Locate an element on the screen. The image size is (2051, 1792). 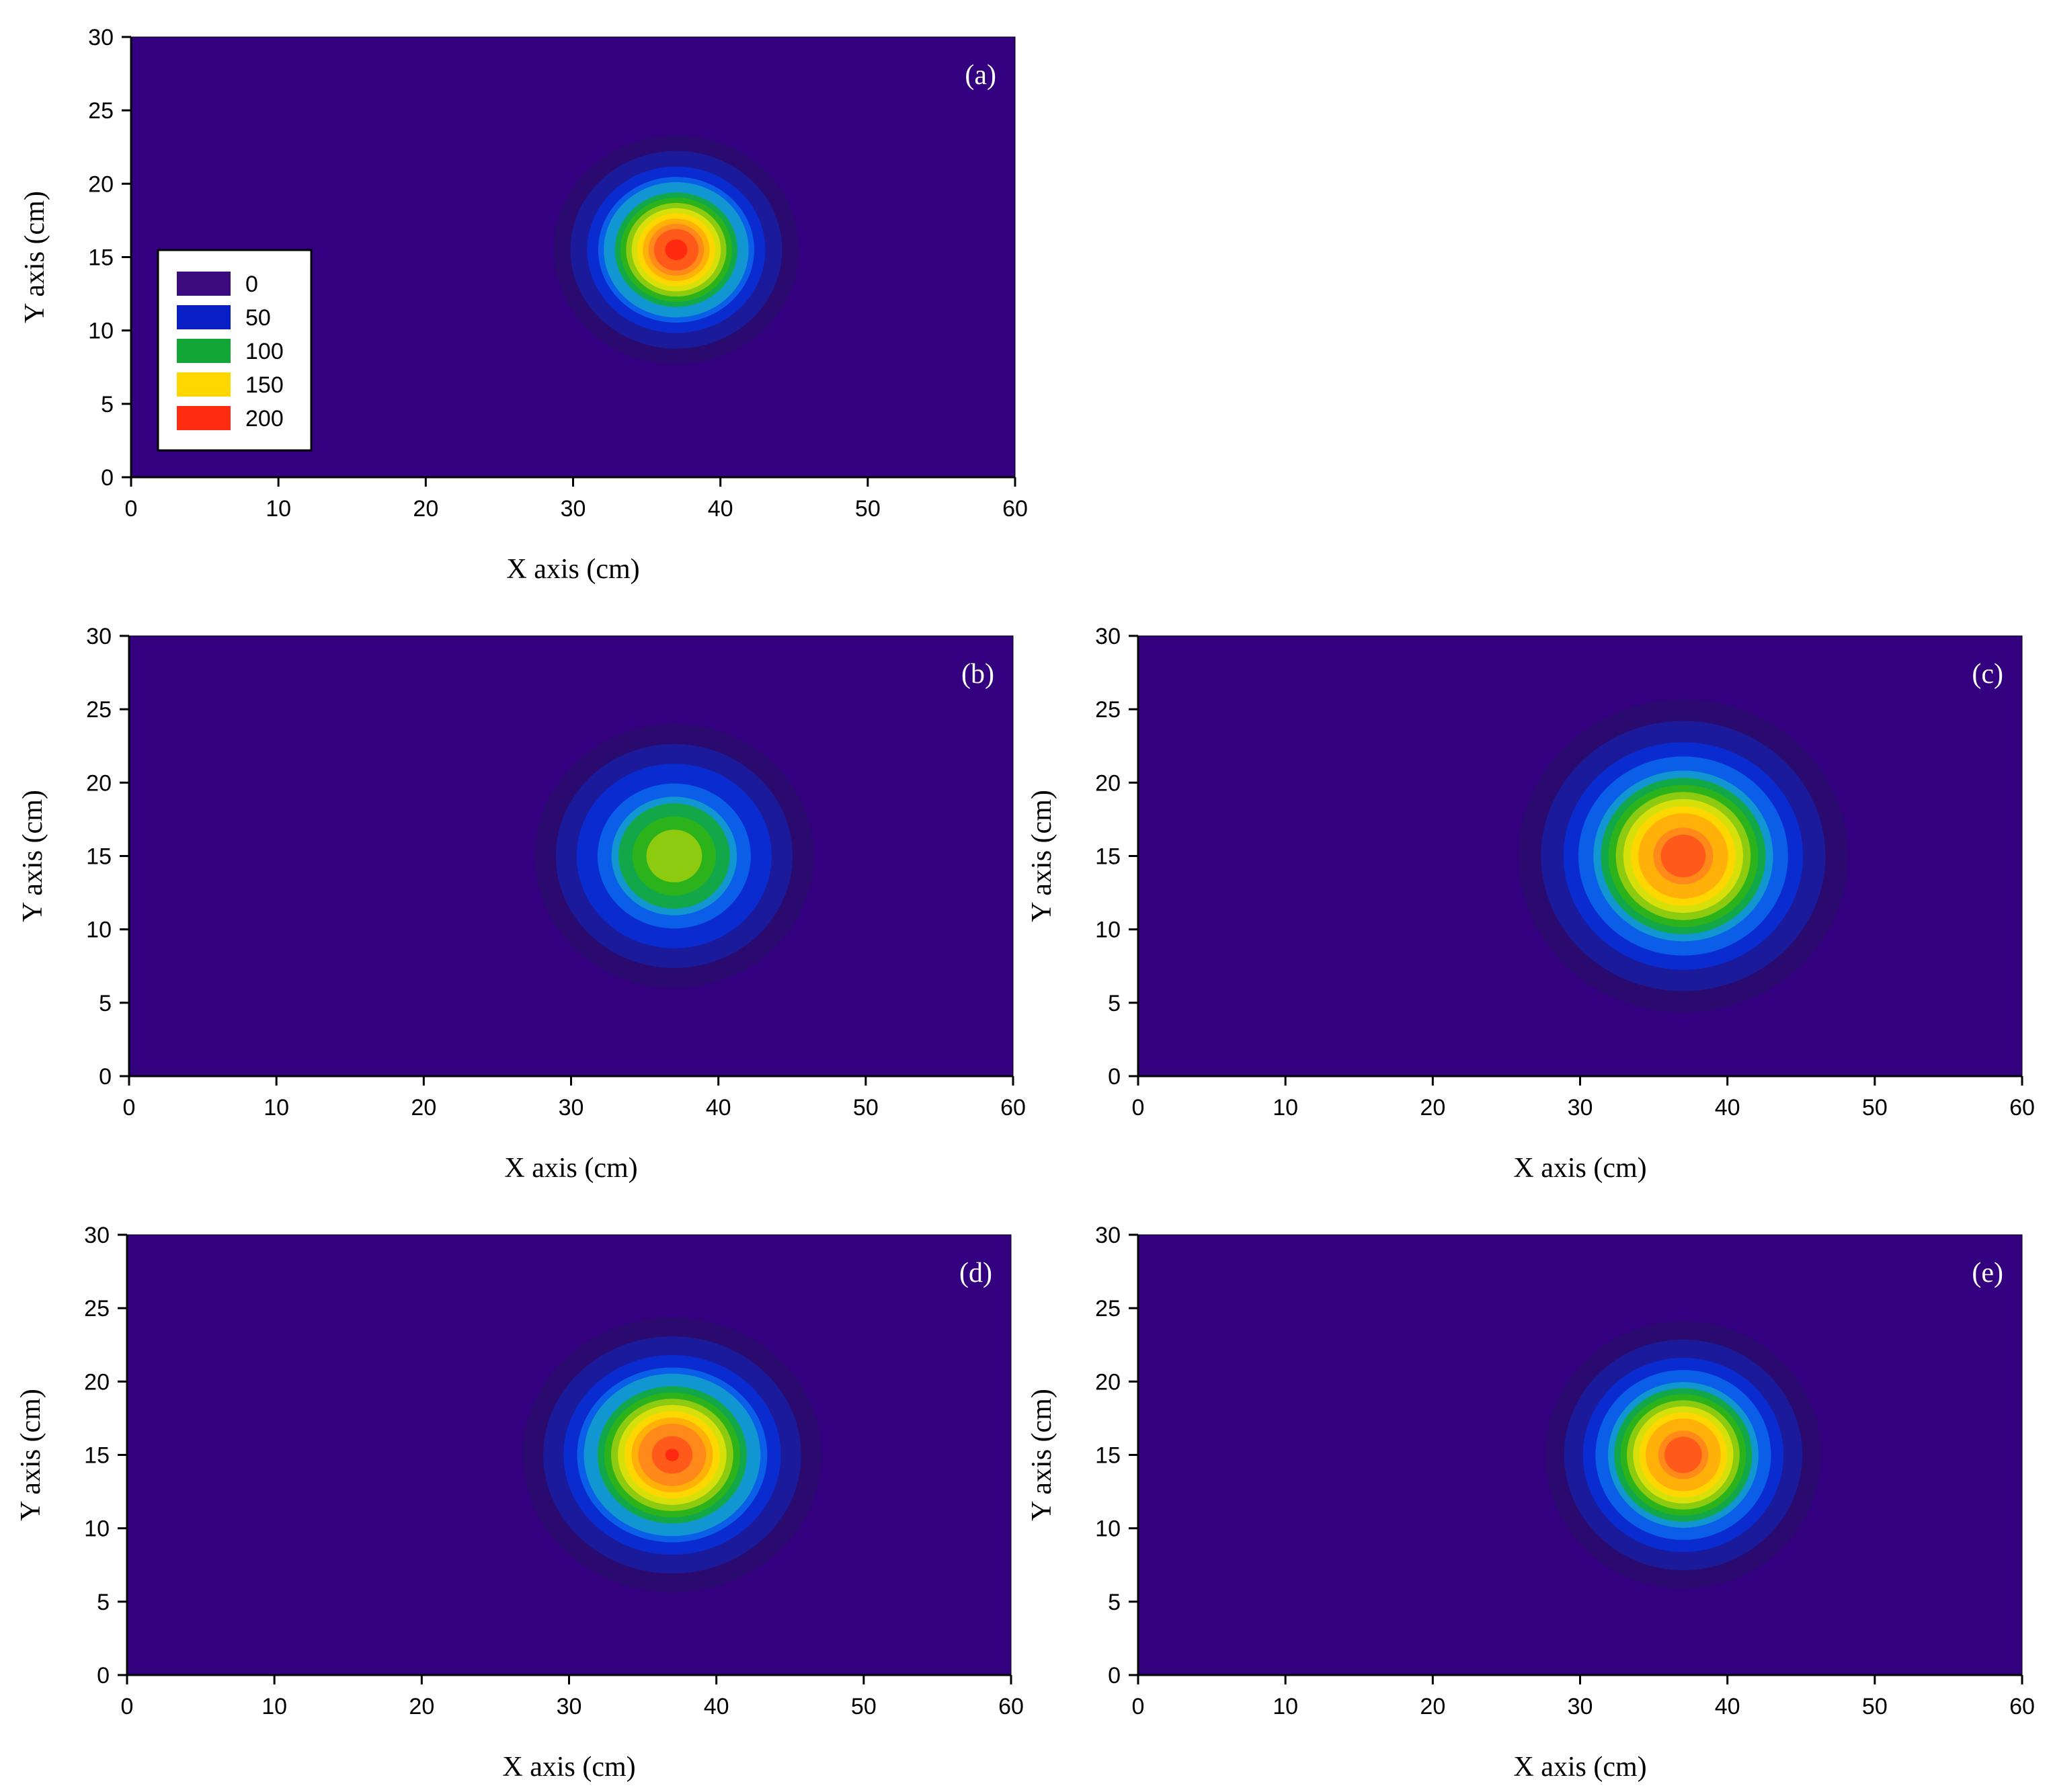
panel-label: (d) is located at coordinates (975, 1273).